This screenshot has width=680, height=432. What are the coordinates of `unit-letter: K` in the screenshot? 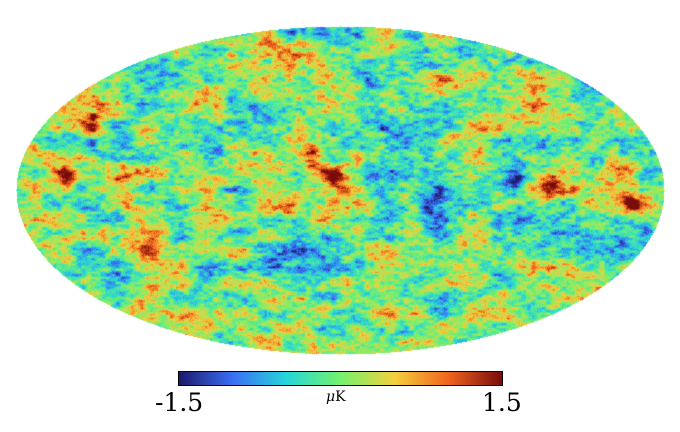 It's located at (340, 397).